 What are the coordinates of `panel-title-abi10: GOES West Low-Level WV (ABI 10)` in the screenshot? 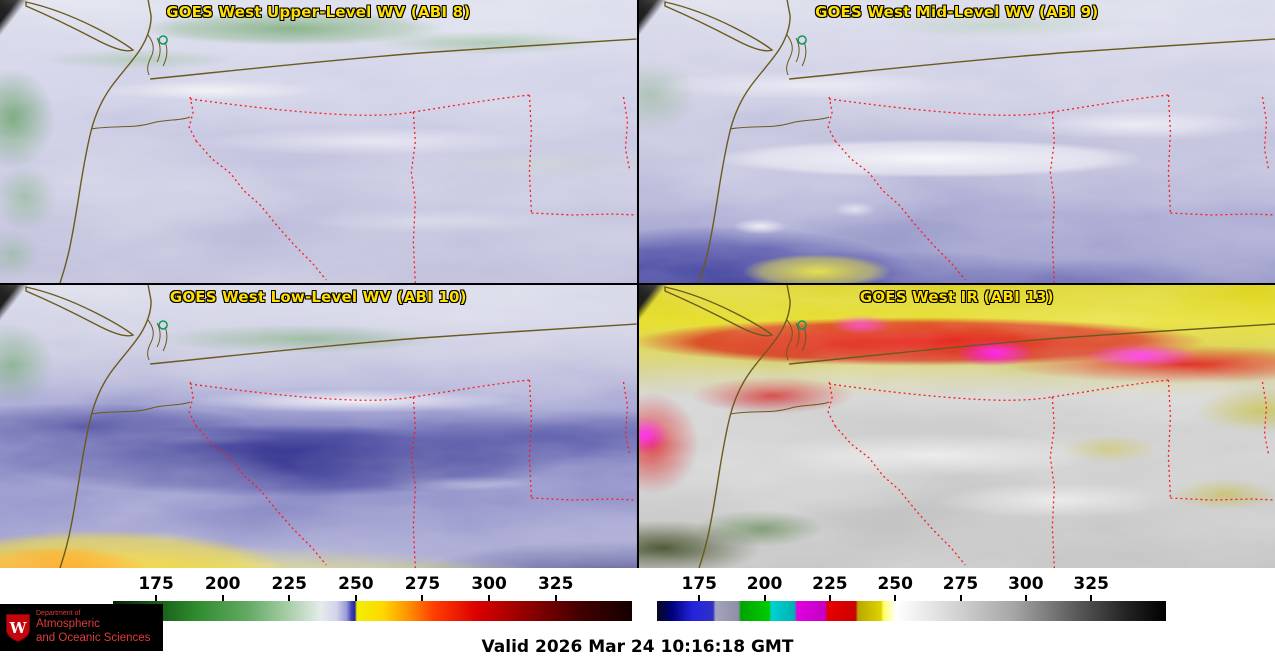 It's located at (318, 297).